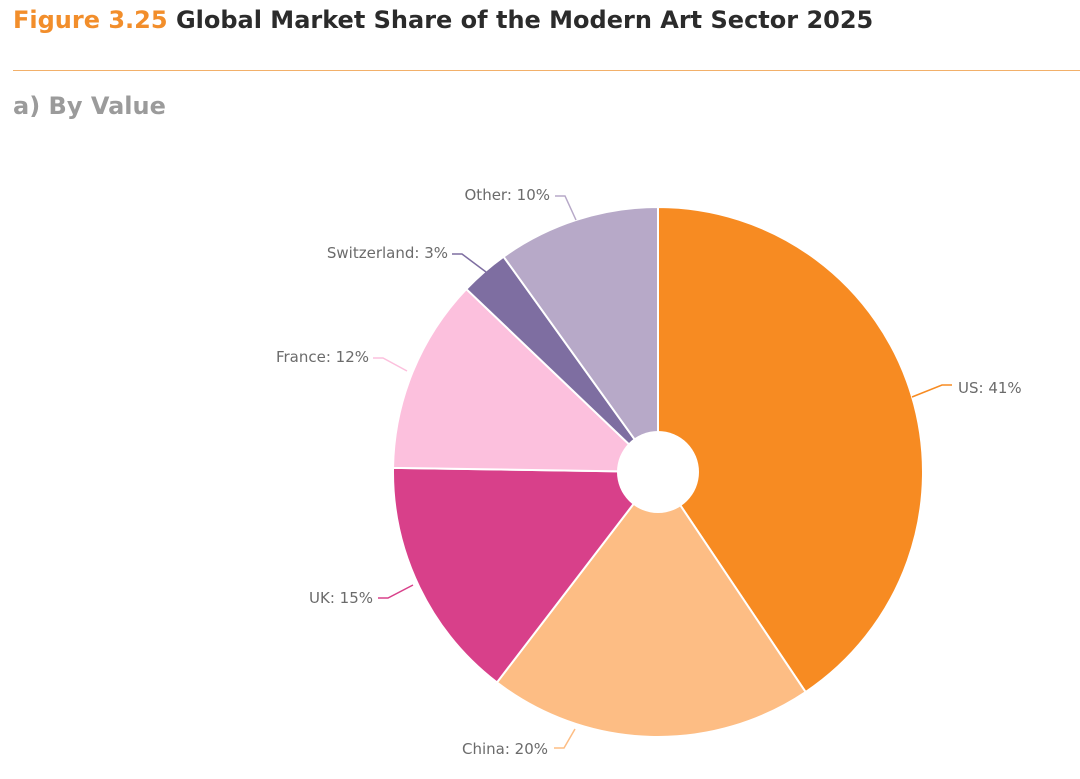 This screenshot has width=1080, height=779. What do you see at coordinates (565, 738) in the screenshot?
I see `leader-line-china` at bounding box center [565, 738].